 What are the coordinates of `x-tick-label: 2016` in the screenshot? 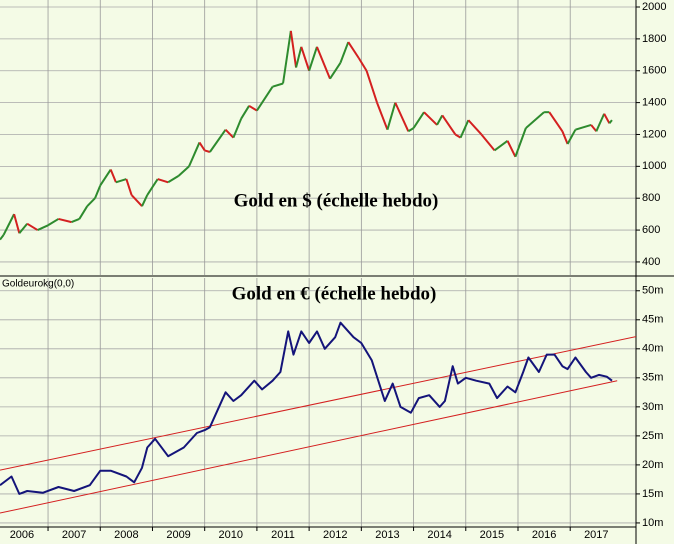 It's located at (544, 535).